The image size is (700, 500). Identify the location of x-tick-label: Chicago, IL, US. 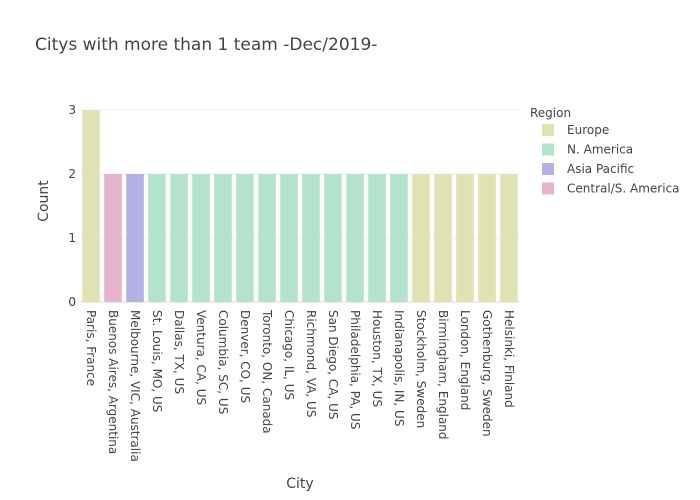
(289, 355).